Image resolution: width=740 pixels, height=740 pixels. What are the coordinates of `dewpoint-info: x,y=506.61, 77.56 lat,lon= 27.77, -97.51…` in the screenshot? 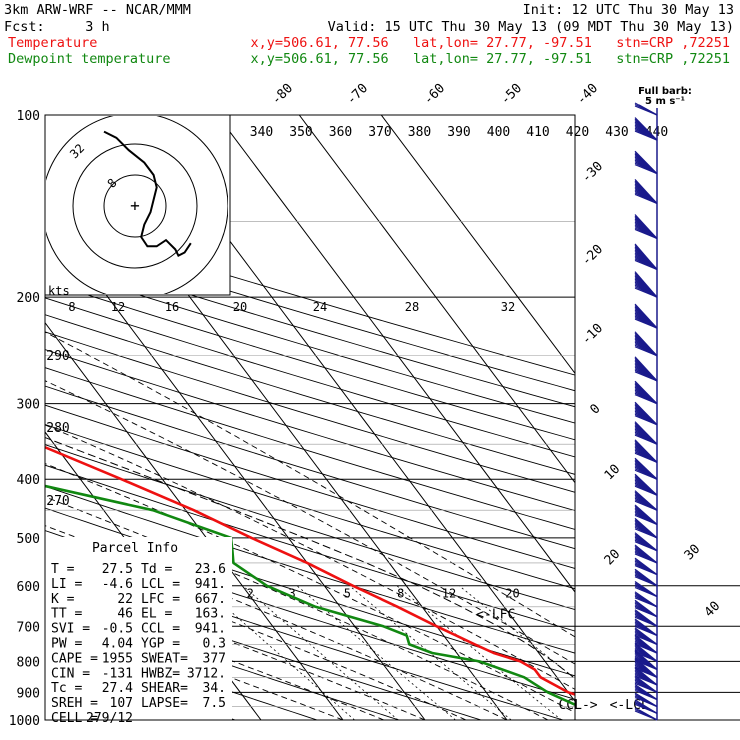 It's located at (490, 59).